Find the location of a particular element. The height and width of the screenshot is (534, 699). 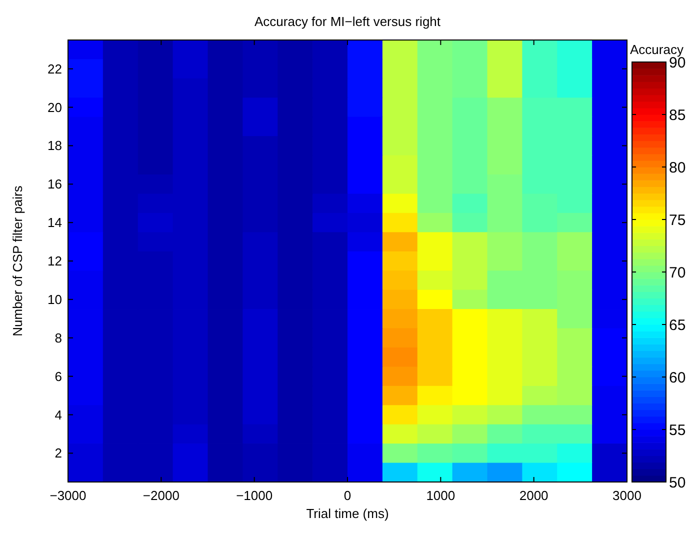

y-tick-label: 12 is located at coordinates (55, 261).